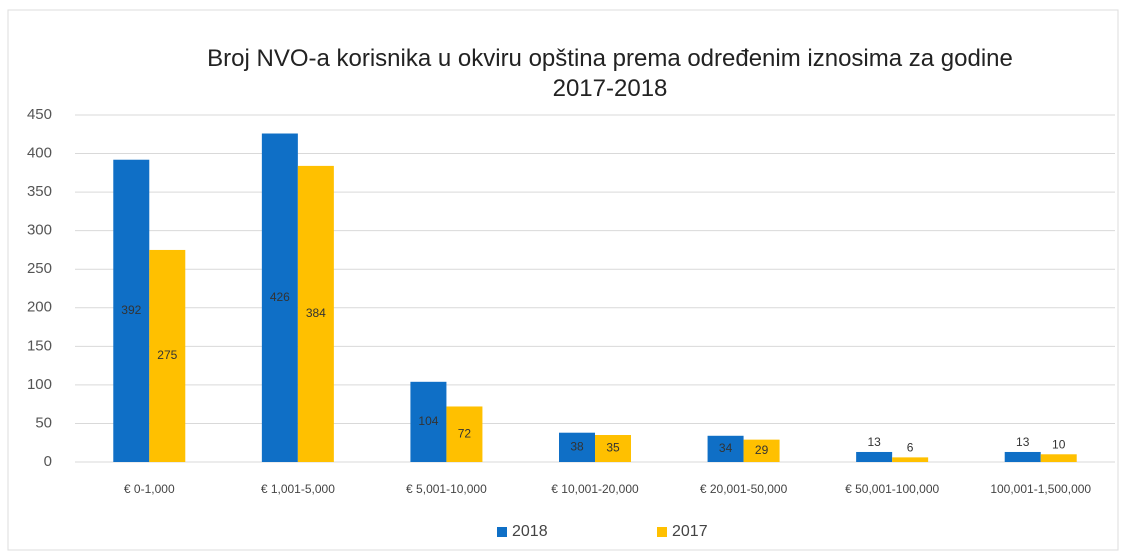 The width and height of the screenshot is (1126, 554). I want to click on y-tick-label: 250, so click(39, 268).